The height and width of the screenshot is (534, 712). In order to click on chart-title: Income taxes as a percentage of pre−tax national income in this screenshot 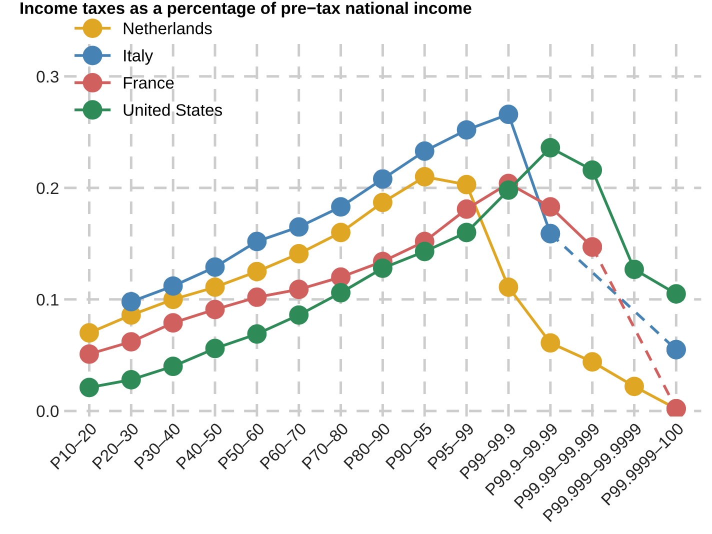, I will do `click(246, 10)`.